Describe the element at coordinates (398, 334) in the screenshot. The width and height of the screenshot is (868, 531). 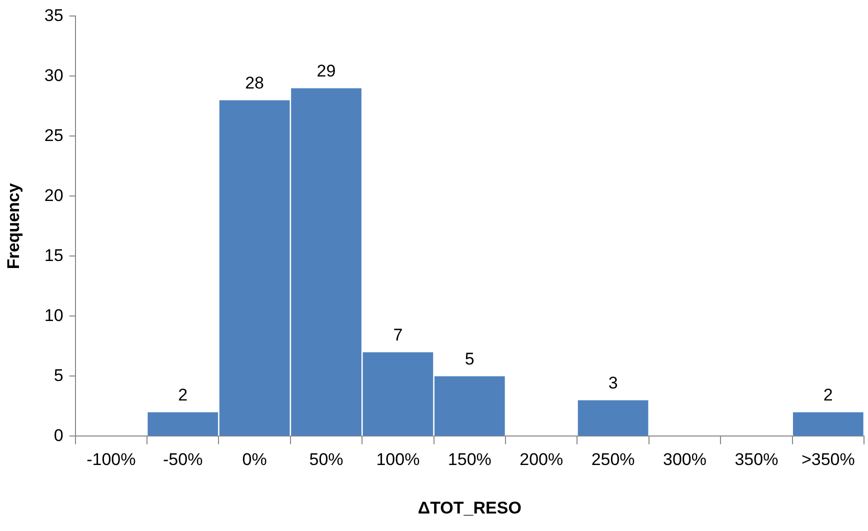
I see `data-label: 7` at that location.